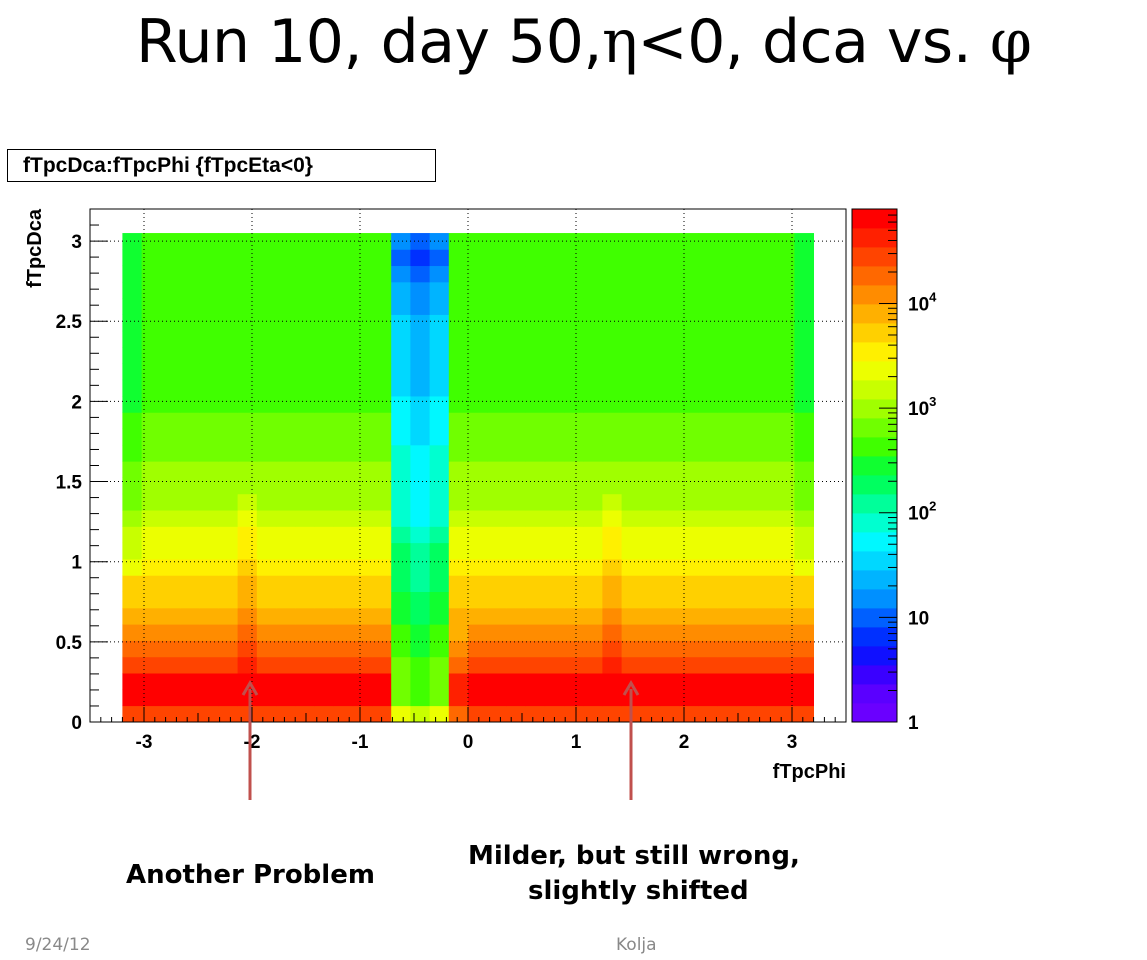 This screenshot has height=960, width=1147. What do you see at coordinates (144, 742) in the screenshot?
I see `x-tick-label: -3` at bounding box center [144, 742].